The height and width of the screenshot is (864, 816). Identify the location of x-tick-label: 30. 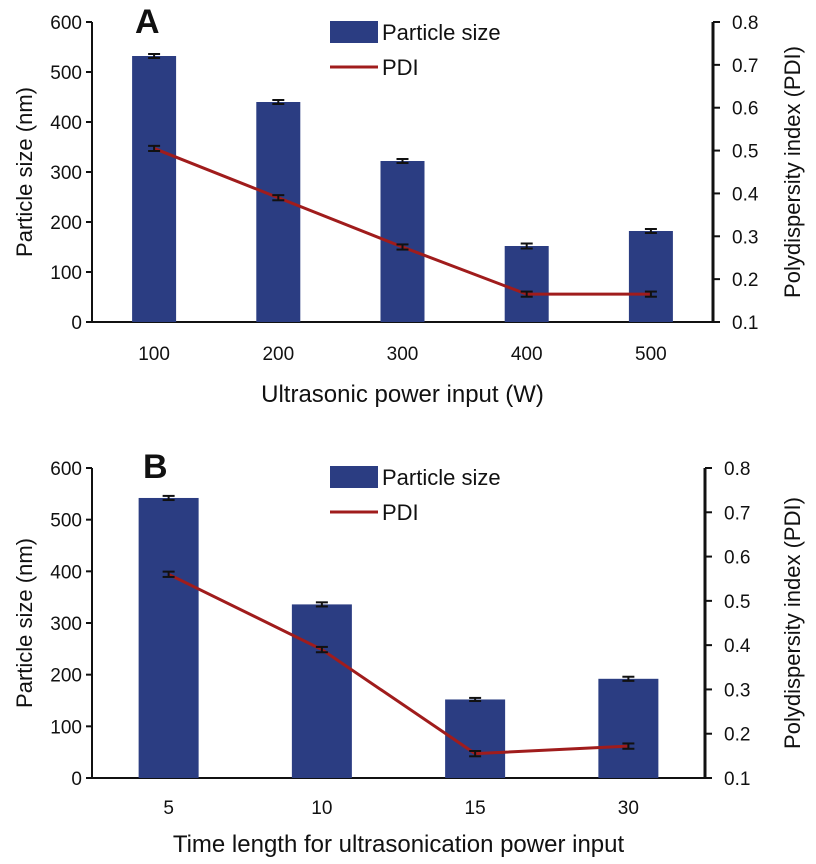
(628, 808).